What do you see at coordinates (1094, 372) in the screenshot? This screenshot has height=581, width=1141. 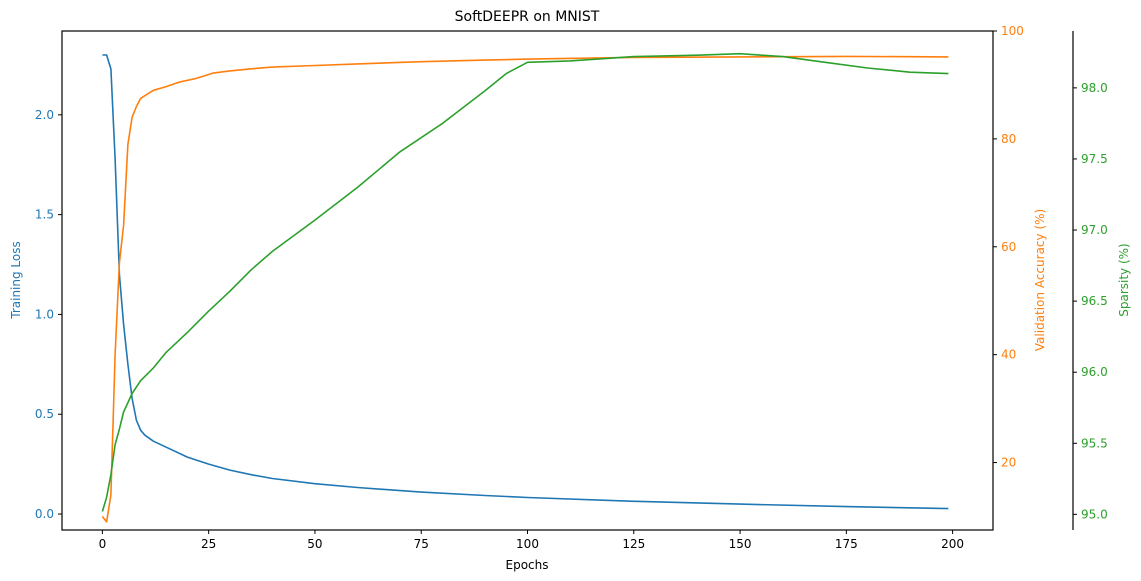 I see `sparsity-tick-label: 96.0` at bounding box center [1094, 372].